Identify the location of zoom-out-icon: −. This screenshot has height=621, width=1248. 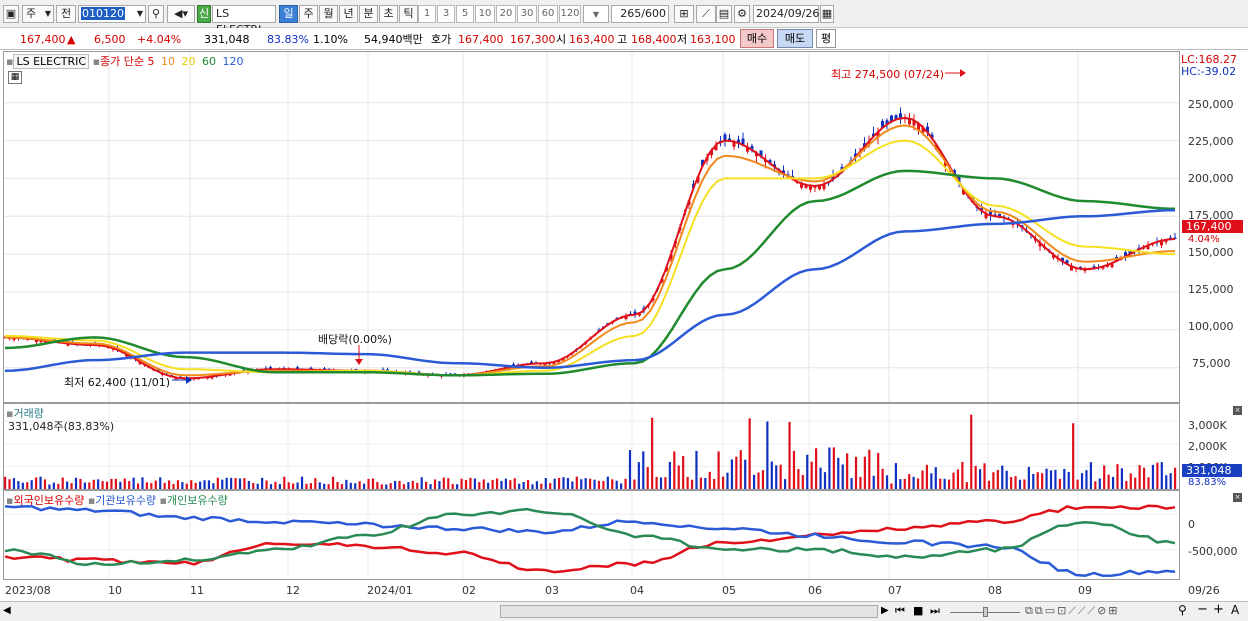
(1202, 609).